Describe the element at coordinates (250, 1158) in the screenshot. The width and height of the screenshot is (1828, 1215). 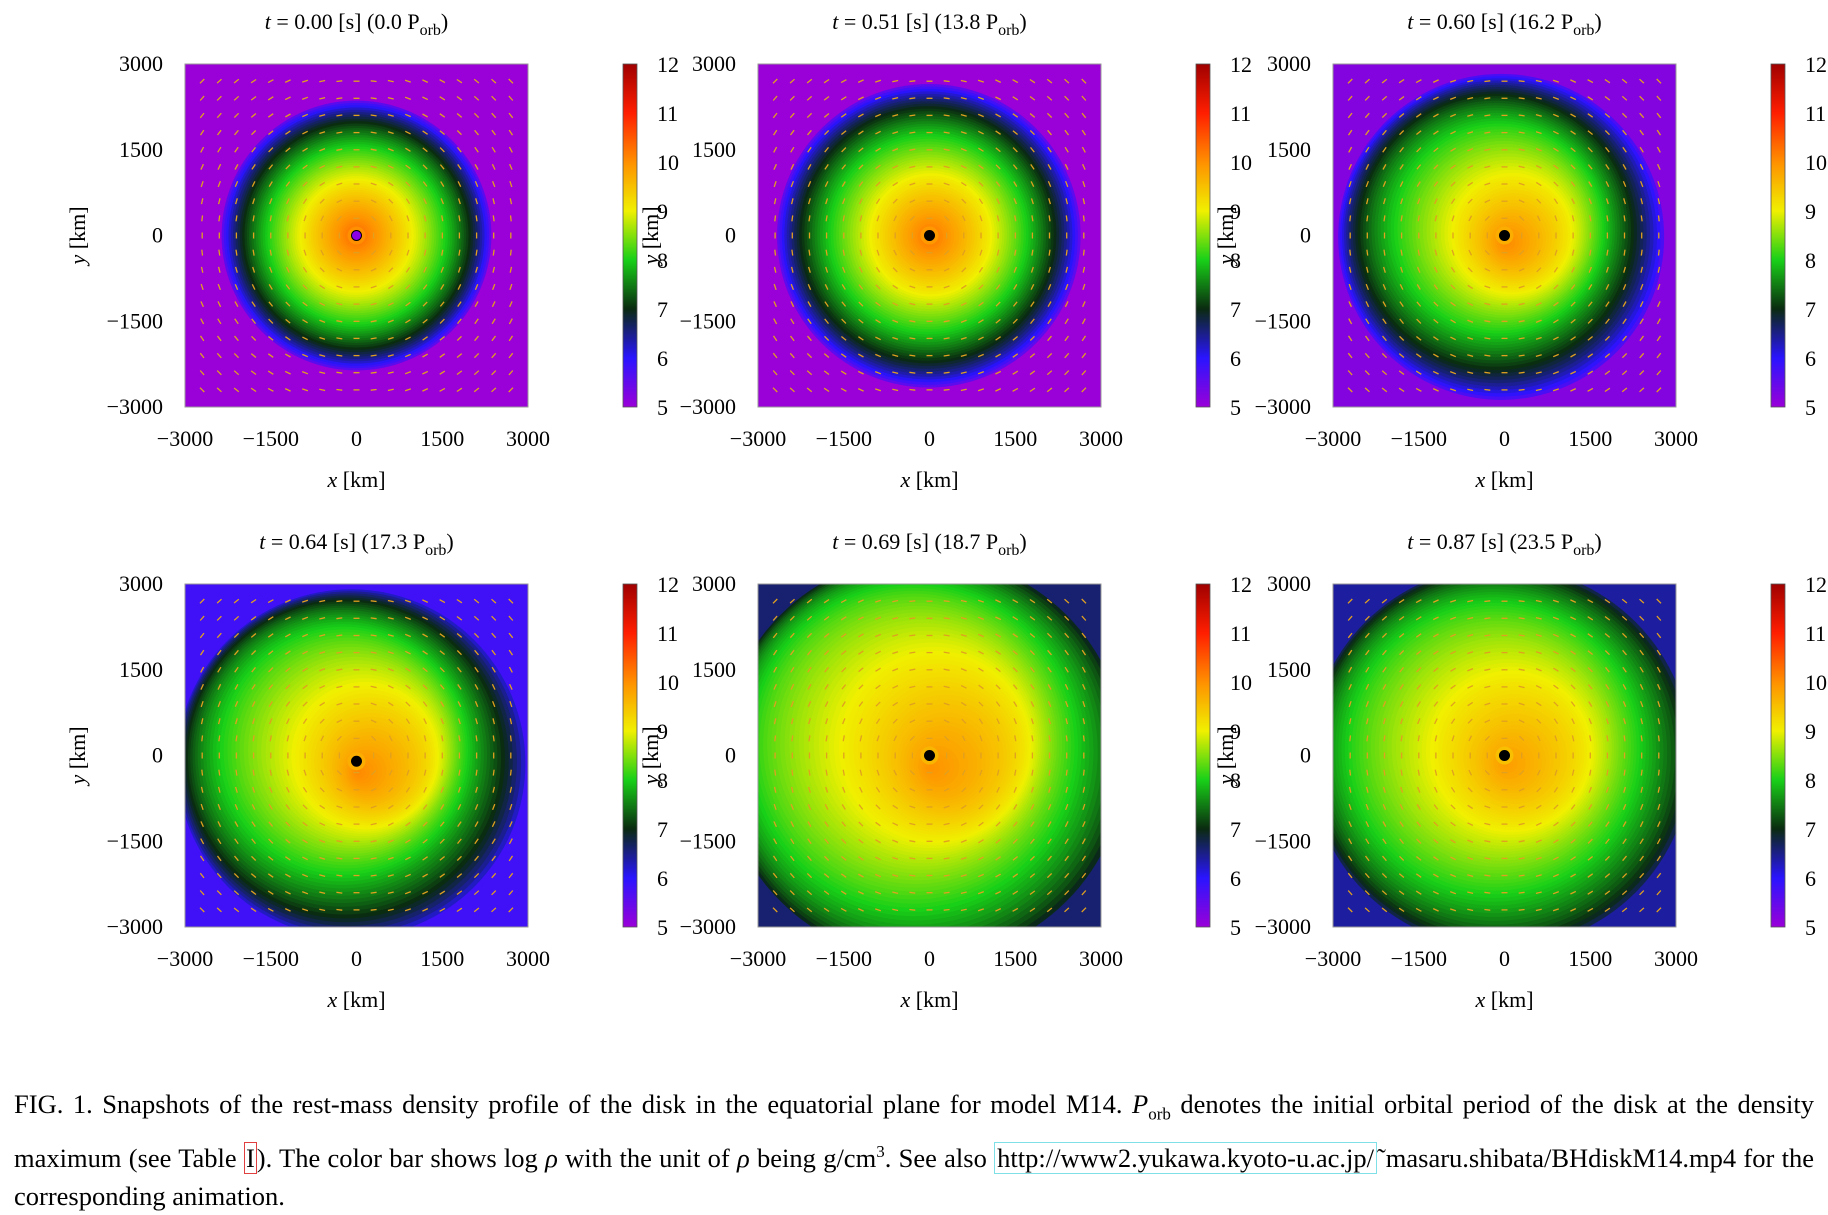
I see `table-reference-link: I` at that location.